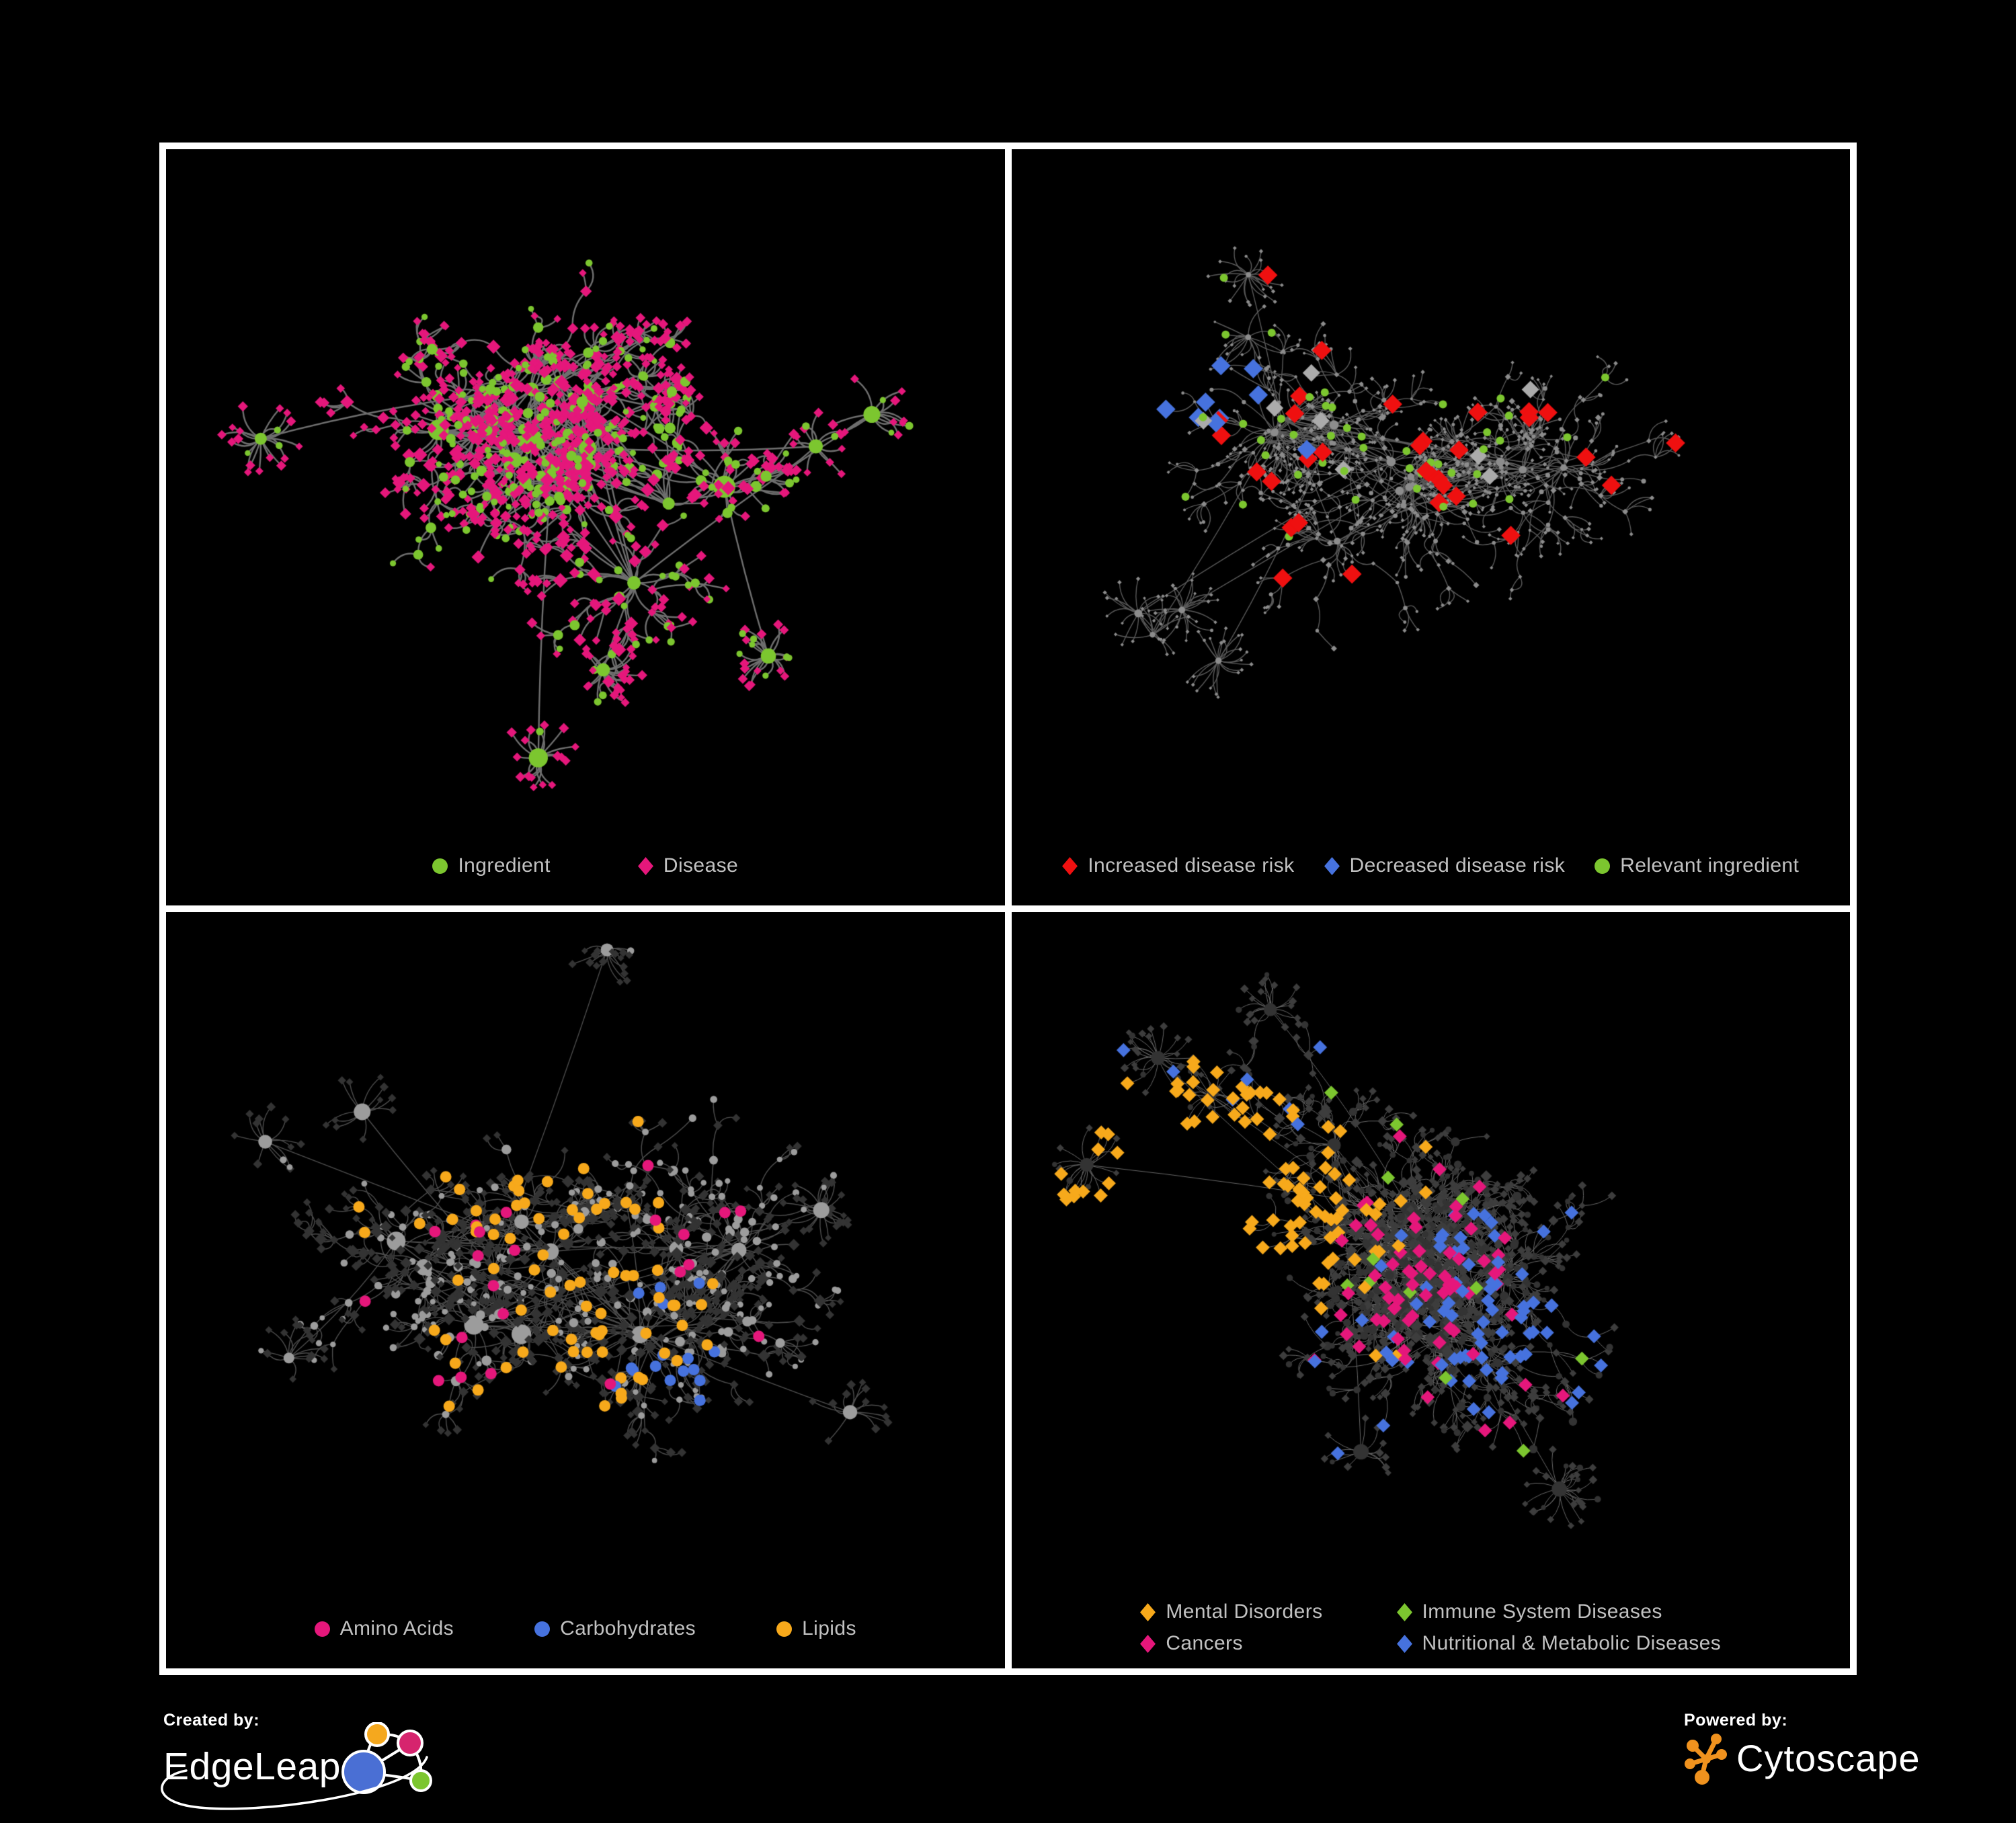  What do you see at coordinates (396, 1628) in the screenshot?
I see `legend-item-label: Amino Acids` at bounding box center [396, 1628].